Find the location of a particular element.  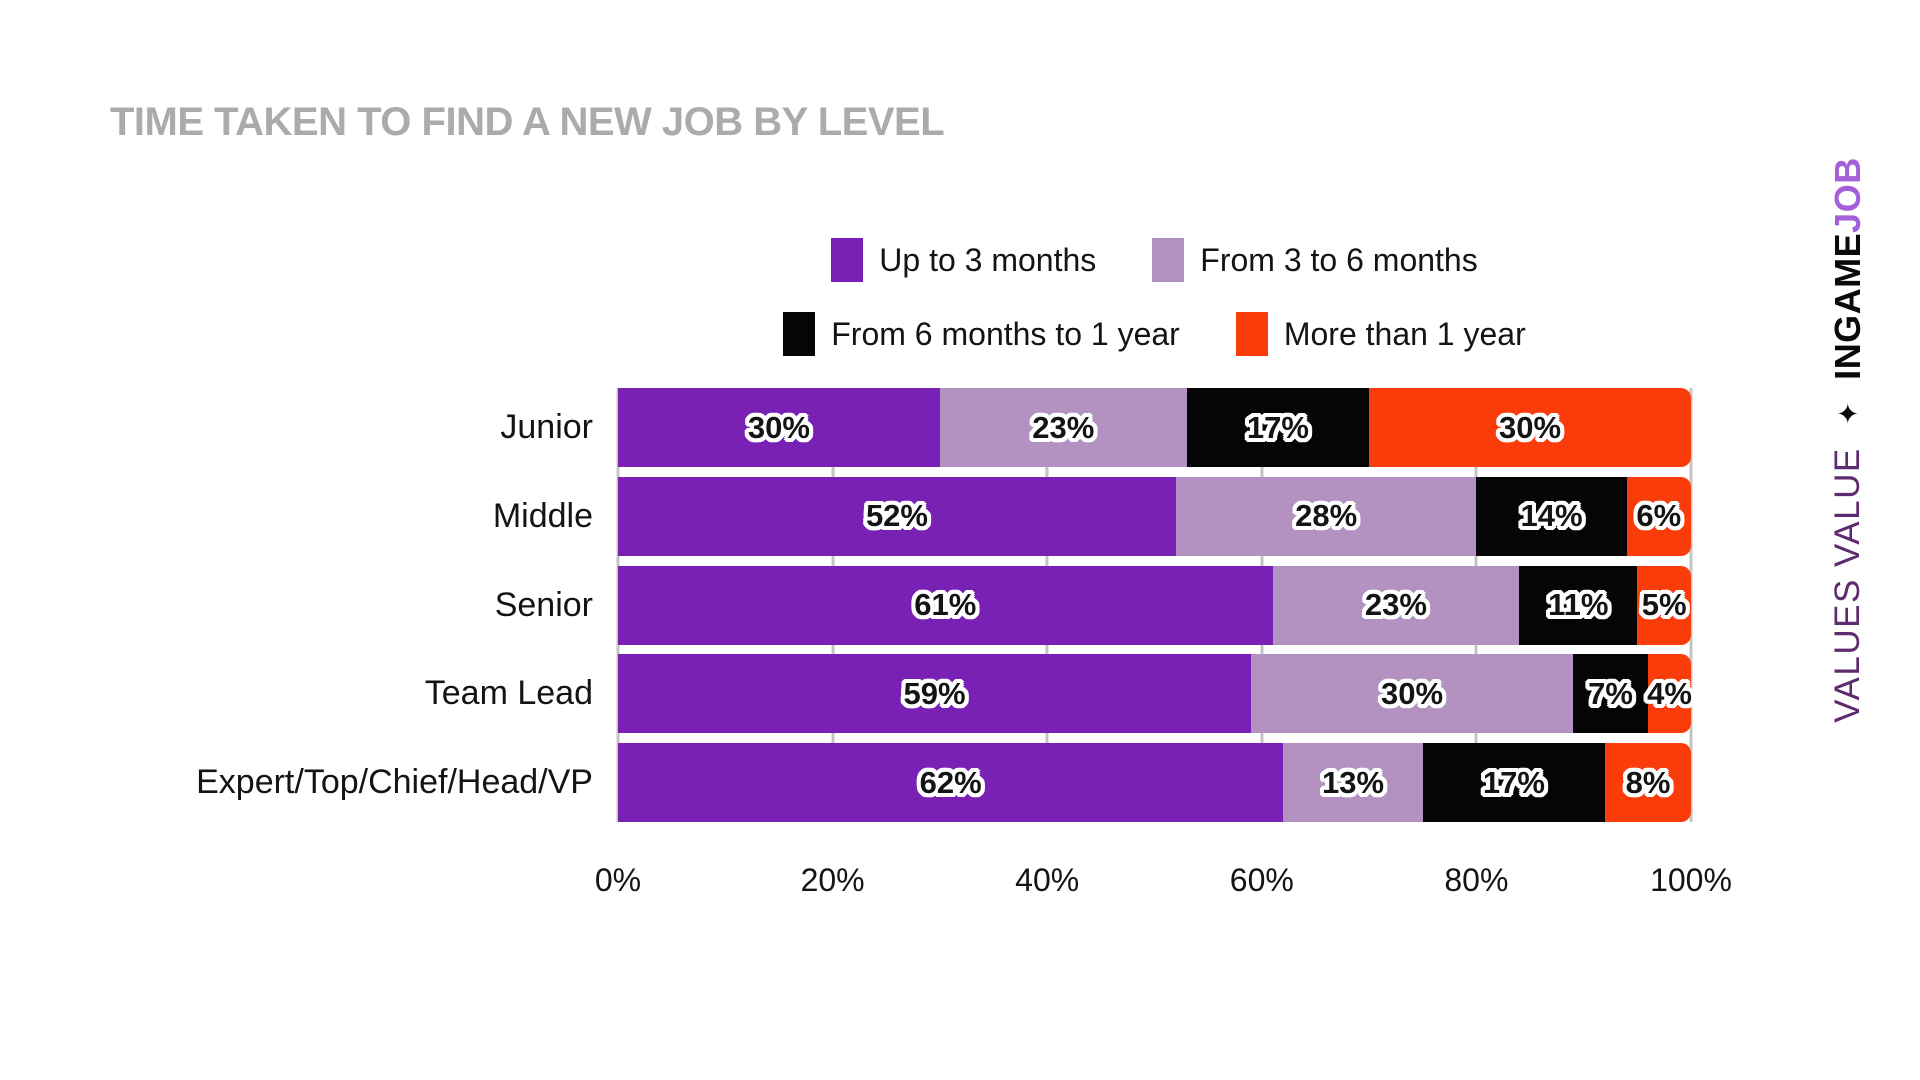

legend-row: From 6 months to 1 year More than 1 year is located at coordinates (1154, 334).